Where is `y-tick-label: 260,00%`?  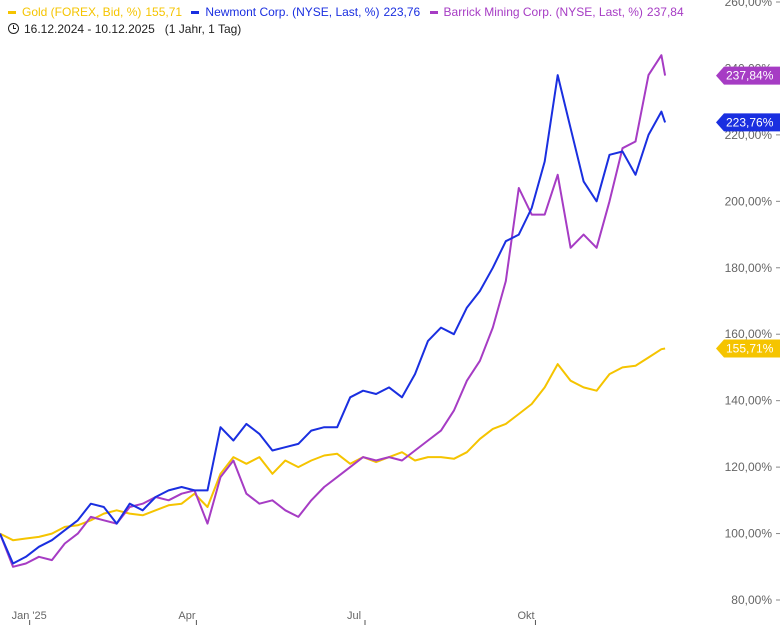 y-tick-label: 260,00% is located at coordinates (749, 4).